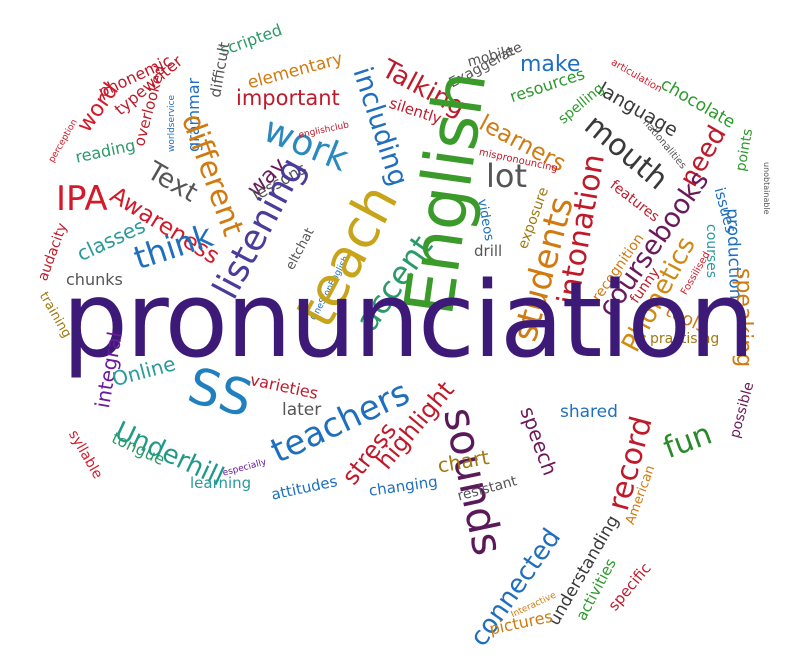 The height and width of the screenshot is (662, 792). What do you see at coordinates (94, 279) in the screenshot?
I see `word-chunks: chunks` at bounding box center [94, 279].